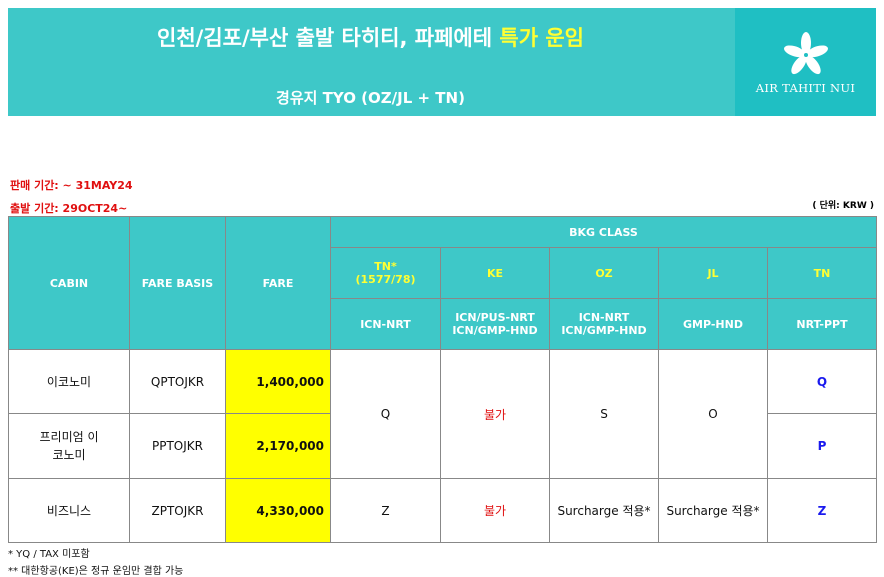 The width and height of the screenshot is (884, 577). I want to click on header-fare: FARE, so click(278, 283).